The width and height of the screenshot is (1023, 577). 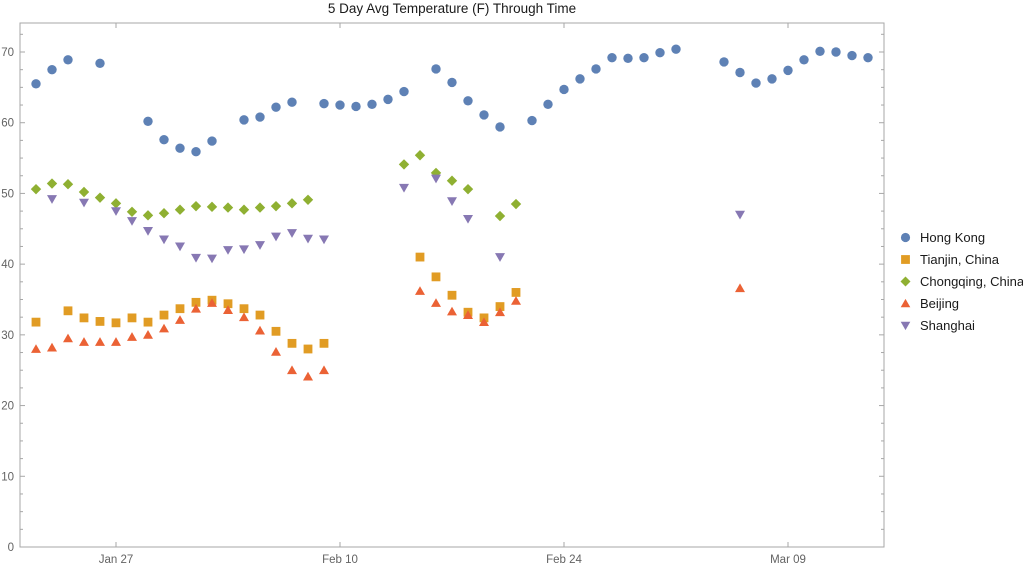 What do you see at coordinates (7, 336) in the screenshot?
I see `y-tick-label: 30` at bounding box center [7, 336].